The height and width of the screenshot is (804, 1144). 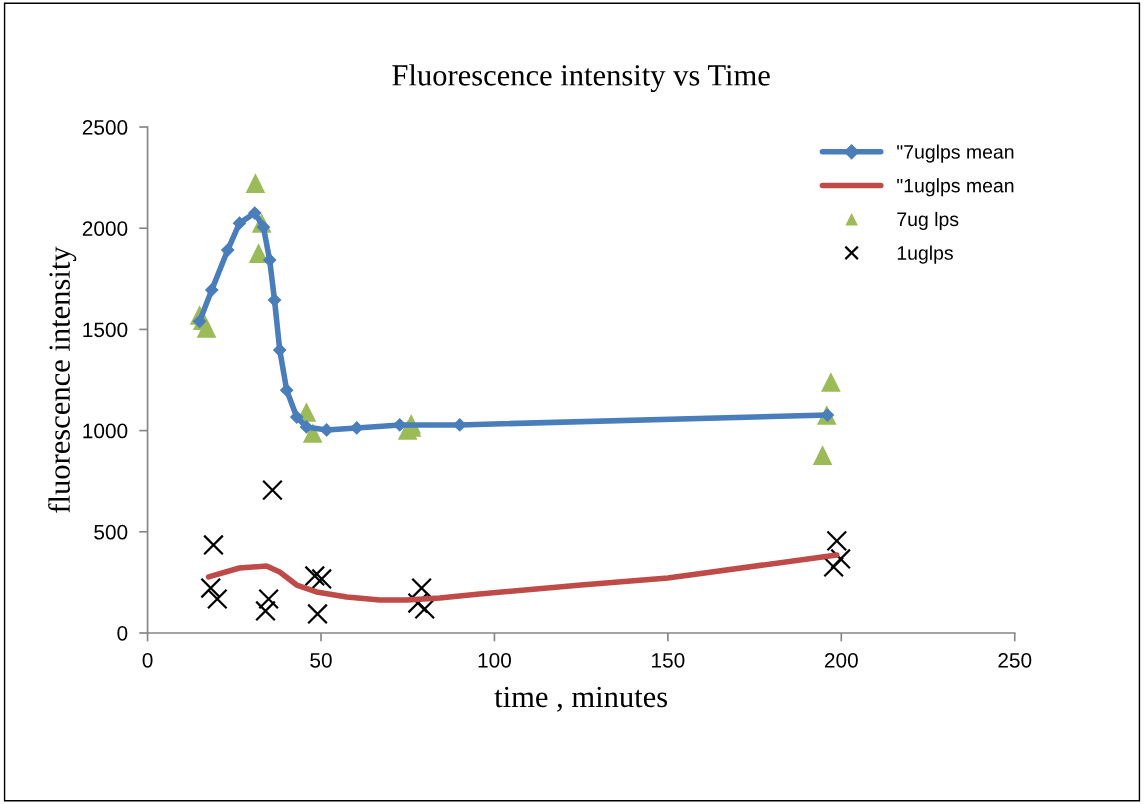 What do you see at coordinates (111, 532) in the screenshot?
I see `y-tick-label: 500` at bounding box center [111, 532].